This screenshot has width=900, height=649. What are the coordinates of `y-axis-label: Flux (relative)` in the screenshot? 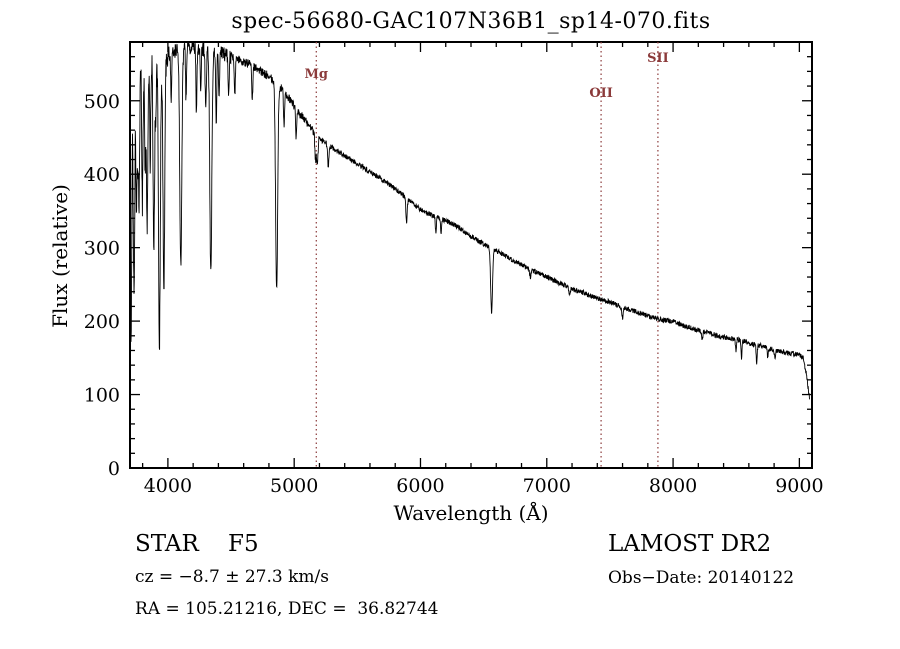 It's located at (60, 256).